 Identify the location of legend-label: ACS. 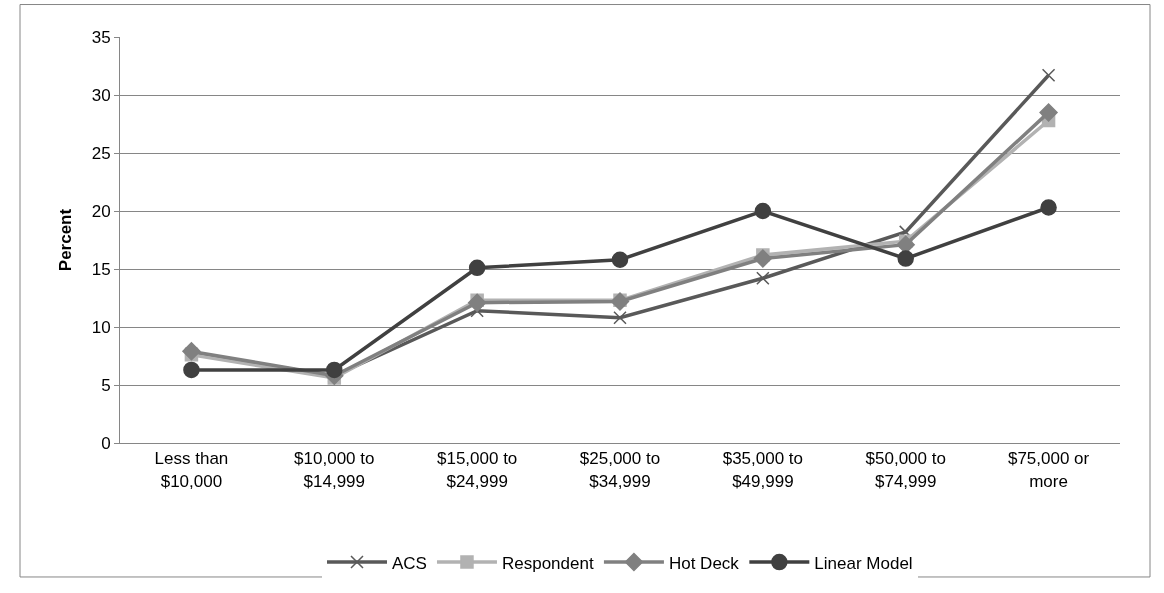
(409, 563).